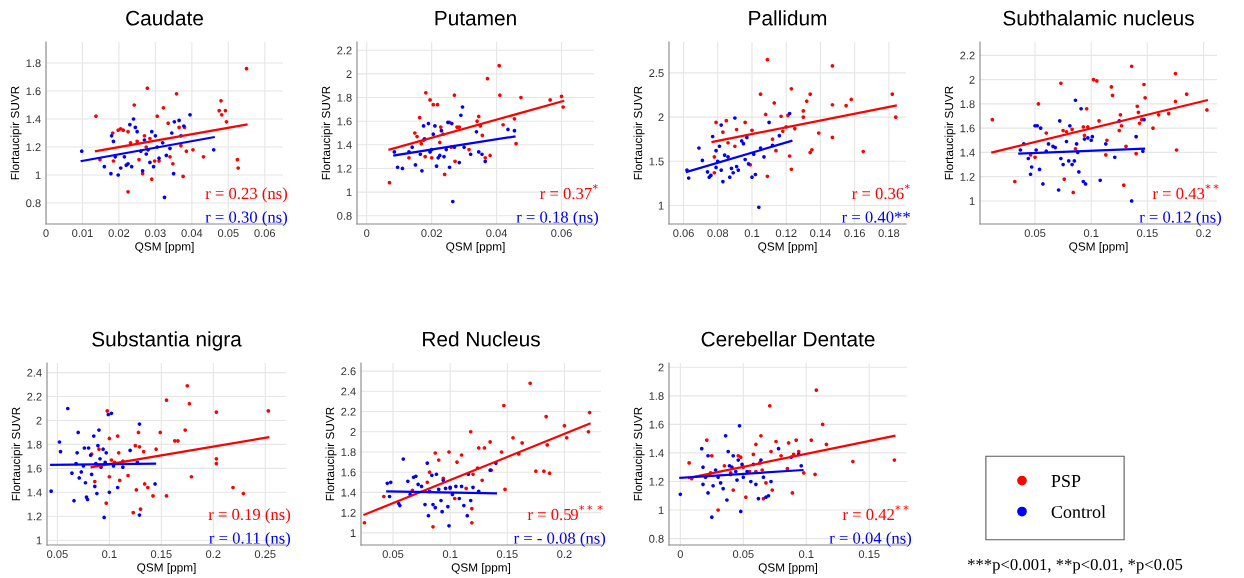 Image resolution: width=1244 pixels, height=578 pixels. I want to click on annotation: r = 0.42$^{**}$, so click(875, 512).